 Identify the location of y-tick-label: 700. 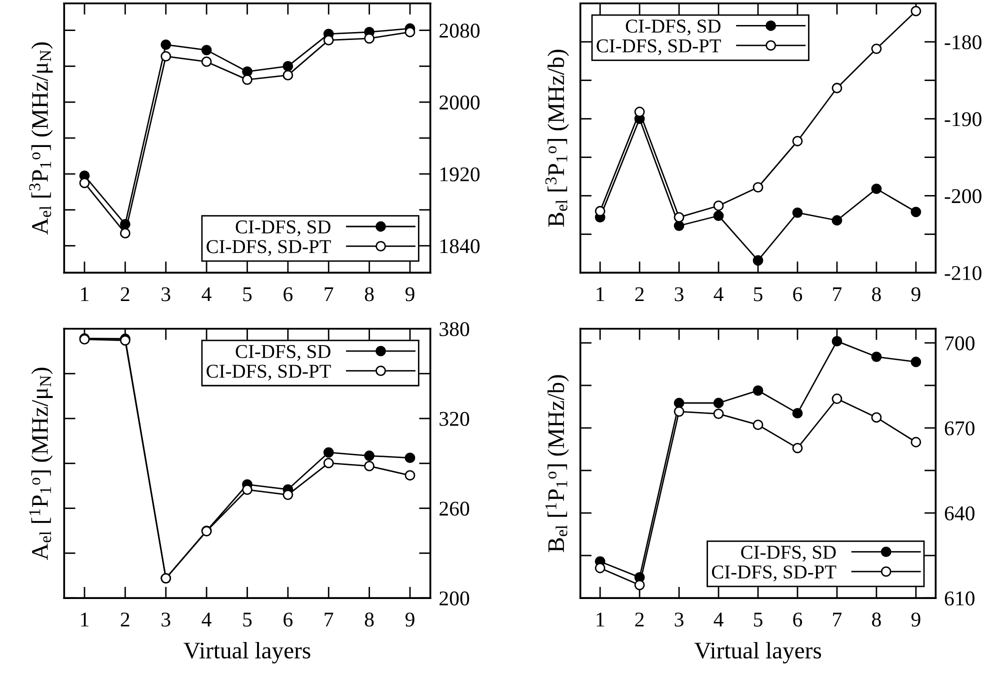
(959, 343).